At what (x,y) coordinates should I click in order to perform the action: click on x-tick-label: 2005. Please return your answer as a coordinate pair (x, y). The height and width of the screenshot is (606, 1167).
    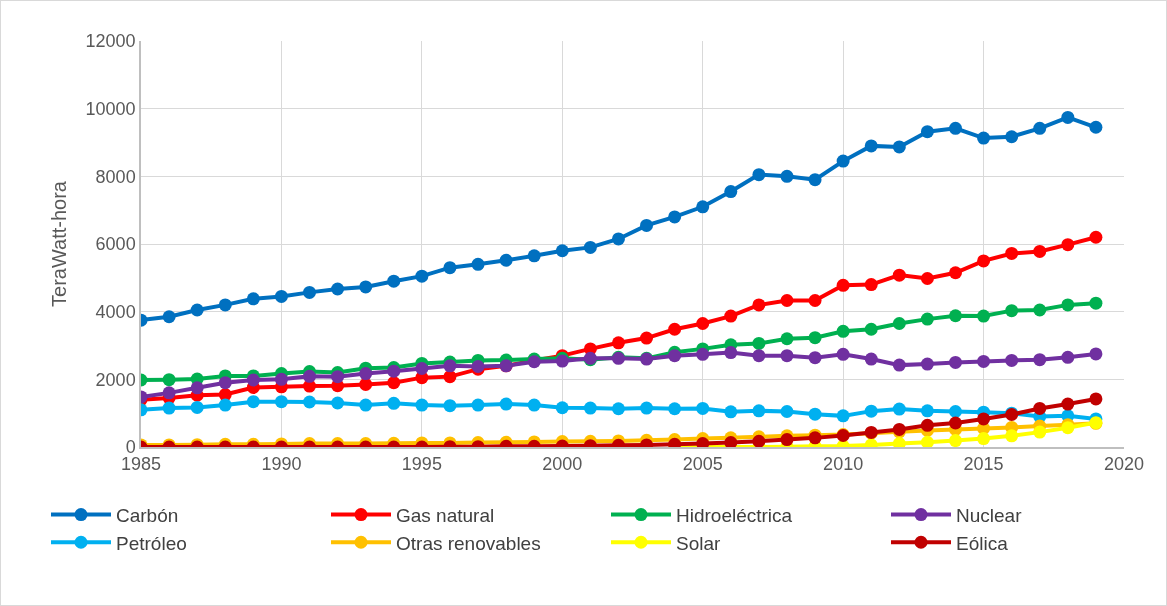
    Looking at the image, I should click on (702, 464).